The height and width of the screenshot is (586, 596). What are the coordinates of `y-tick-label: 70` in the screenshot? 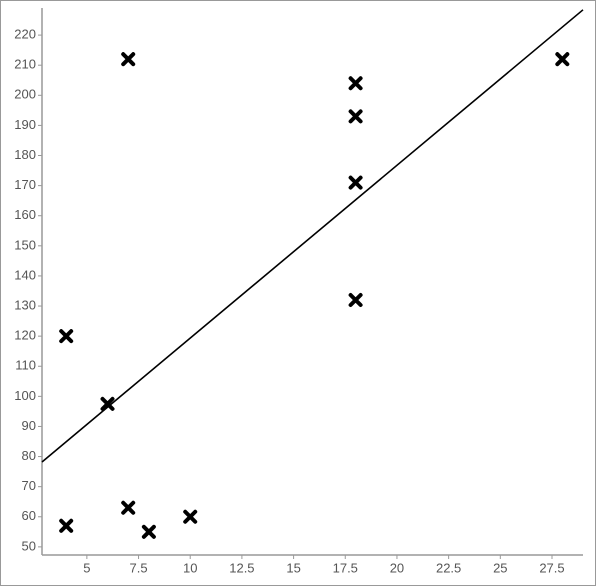 It's located at (29, 485).